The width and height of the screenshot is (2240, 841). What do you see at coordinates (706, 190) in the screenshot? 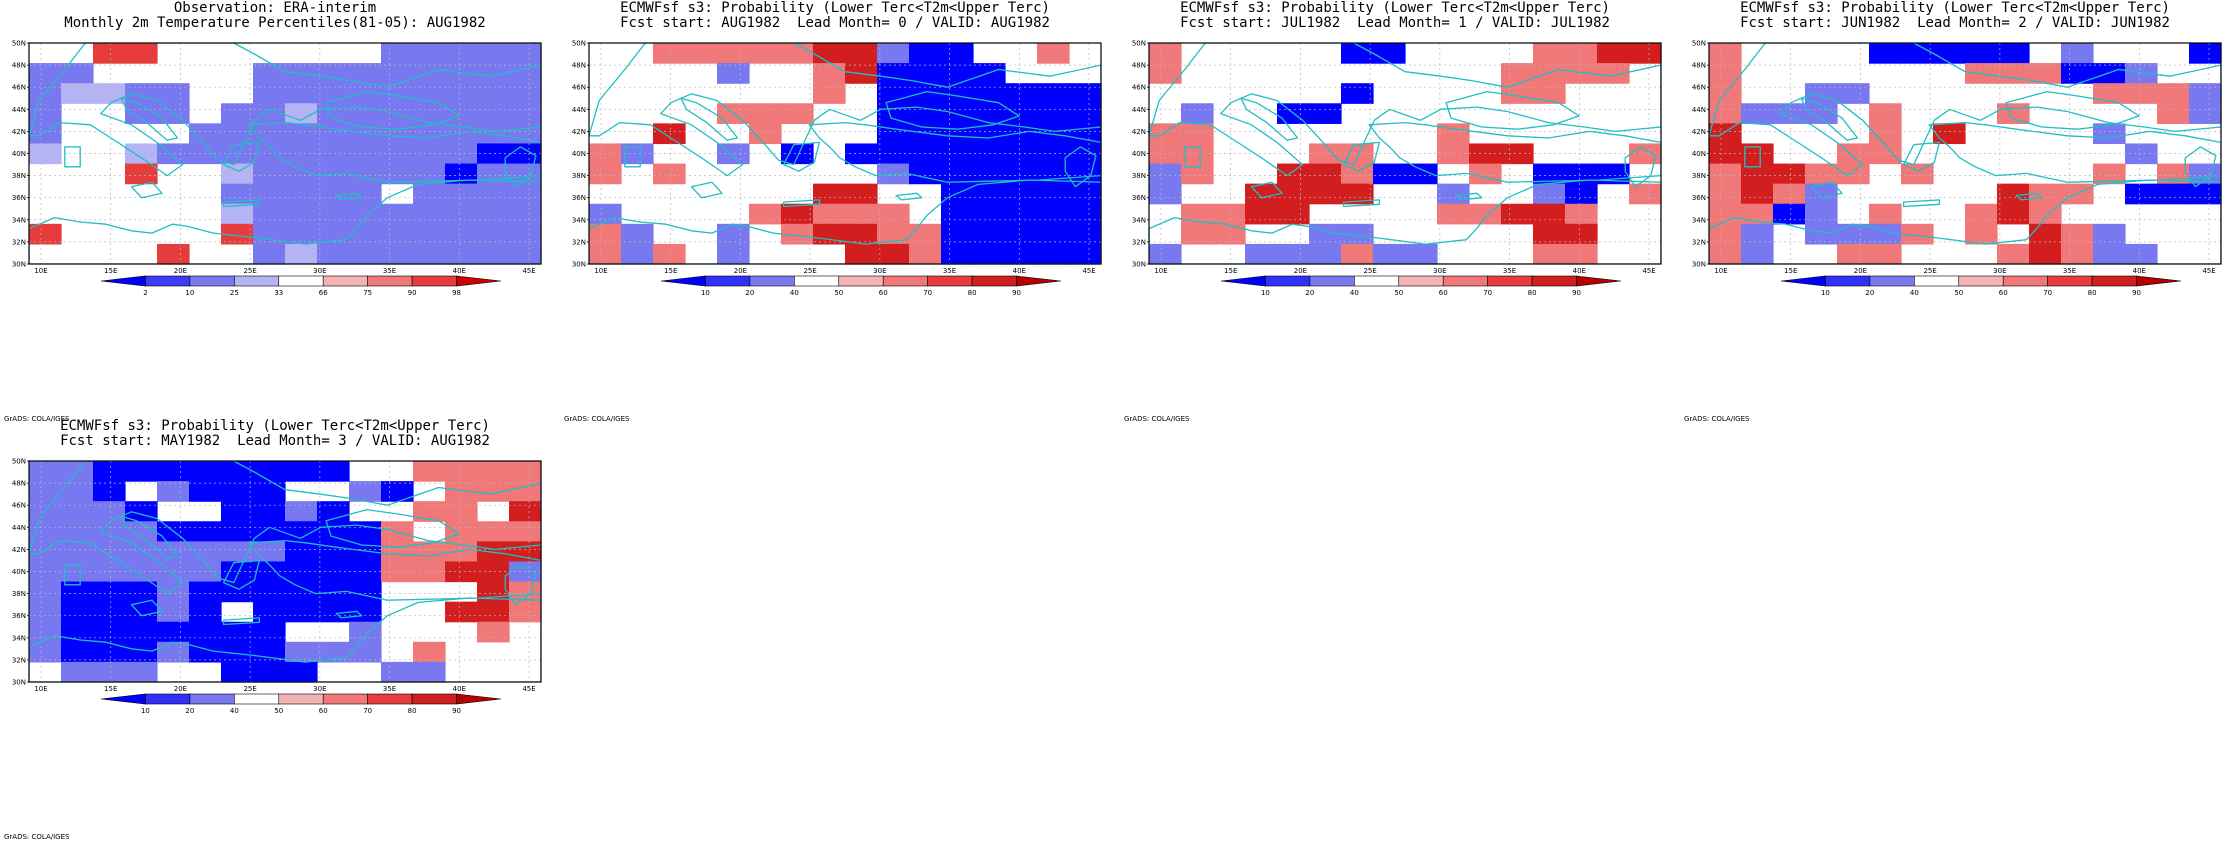
I see `coast-sicily` at bounding box center [706, 190].